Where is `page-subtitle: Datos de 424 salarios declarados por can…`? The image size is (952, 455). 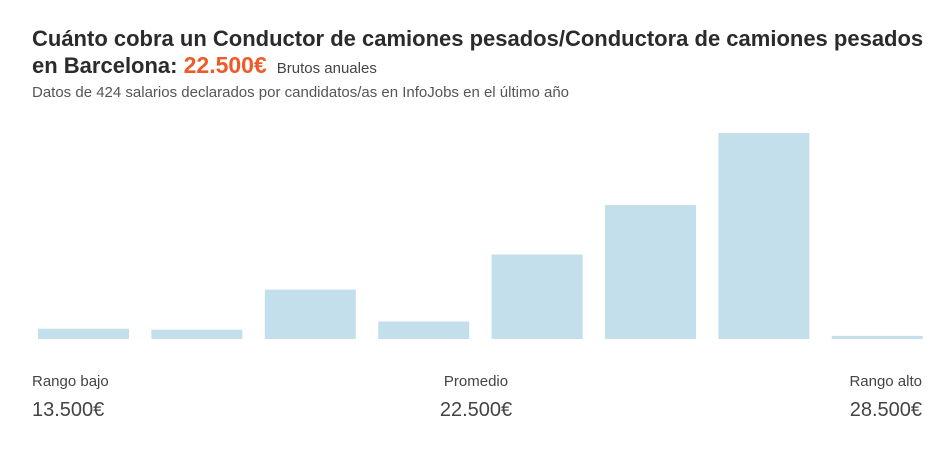
page-subtitle: Datos de 424 salarios declarados por can… is located at coordinates (301, 92).